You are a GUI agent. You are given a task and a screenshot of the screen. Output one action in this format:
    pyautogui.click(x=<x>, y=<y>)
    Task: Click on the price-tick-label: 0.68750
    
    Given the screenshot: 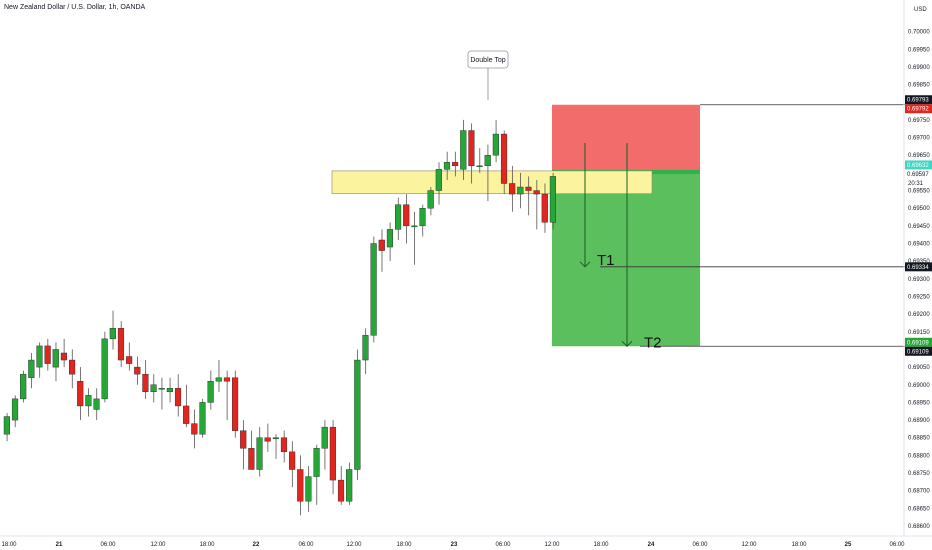 What is the action you would take?
    pyautogui.click(x=919, y=474)
    